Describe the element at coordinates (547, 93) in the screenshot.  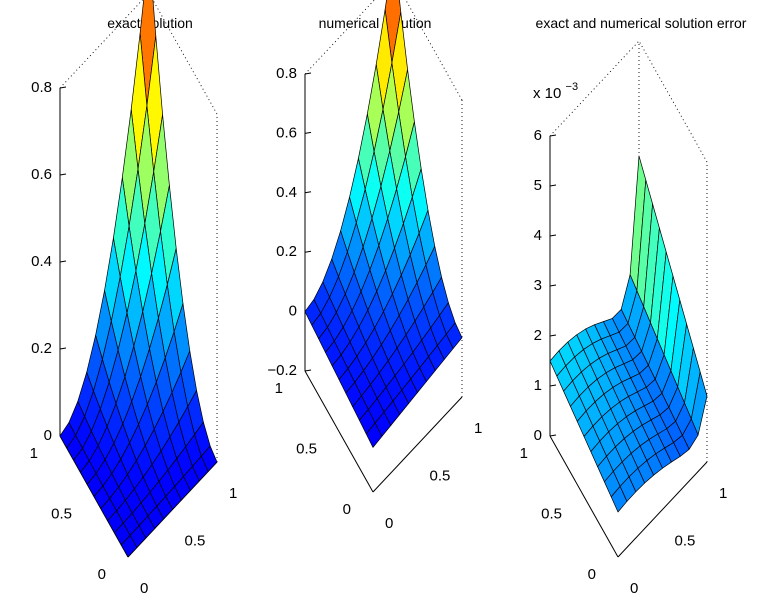
I see `plot3-scale-base: x 10` at that location.